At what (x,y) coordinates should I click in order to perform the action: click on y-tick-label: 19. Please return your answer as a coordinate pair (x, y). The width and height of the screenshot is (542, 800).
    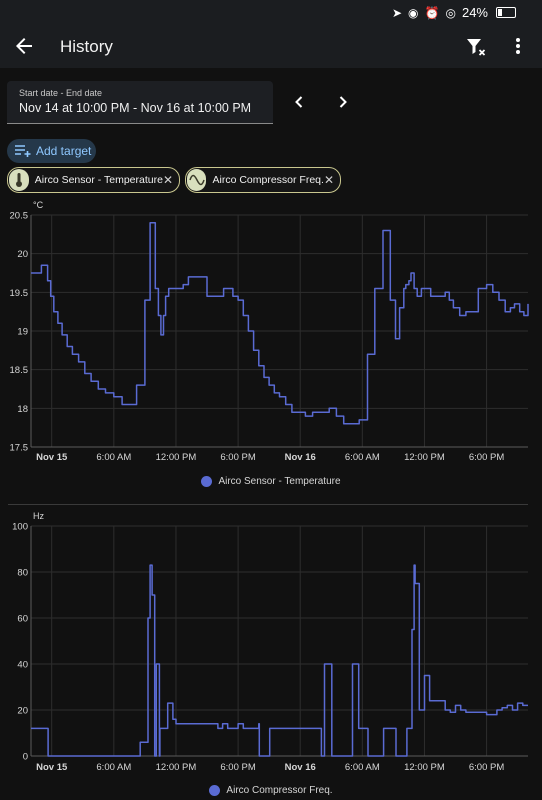
    Looking at the image, I should click on (22, 332).